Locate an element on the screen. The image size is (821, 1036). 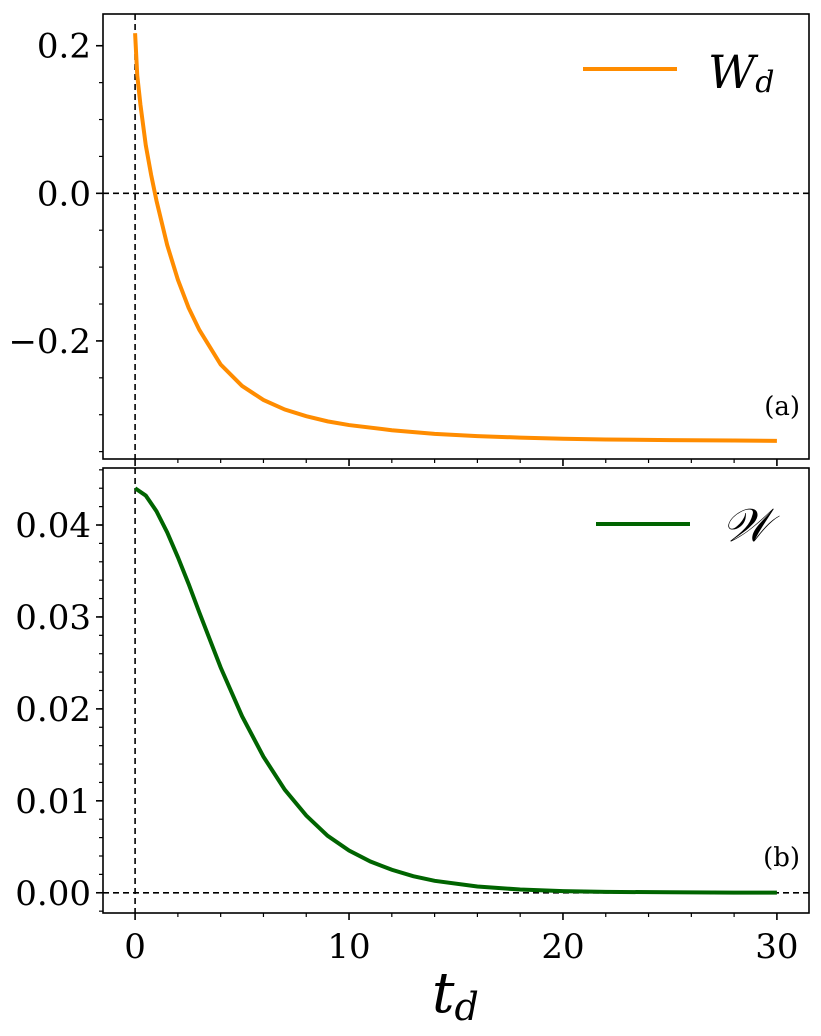
panel-a-legend: Wd is located at coordinates (679, 72).